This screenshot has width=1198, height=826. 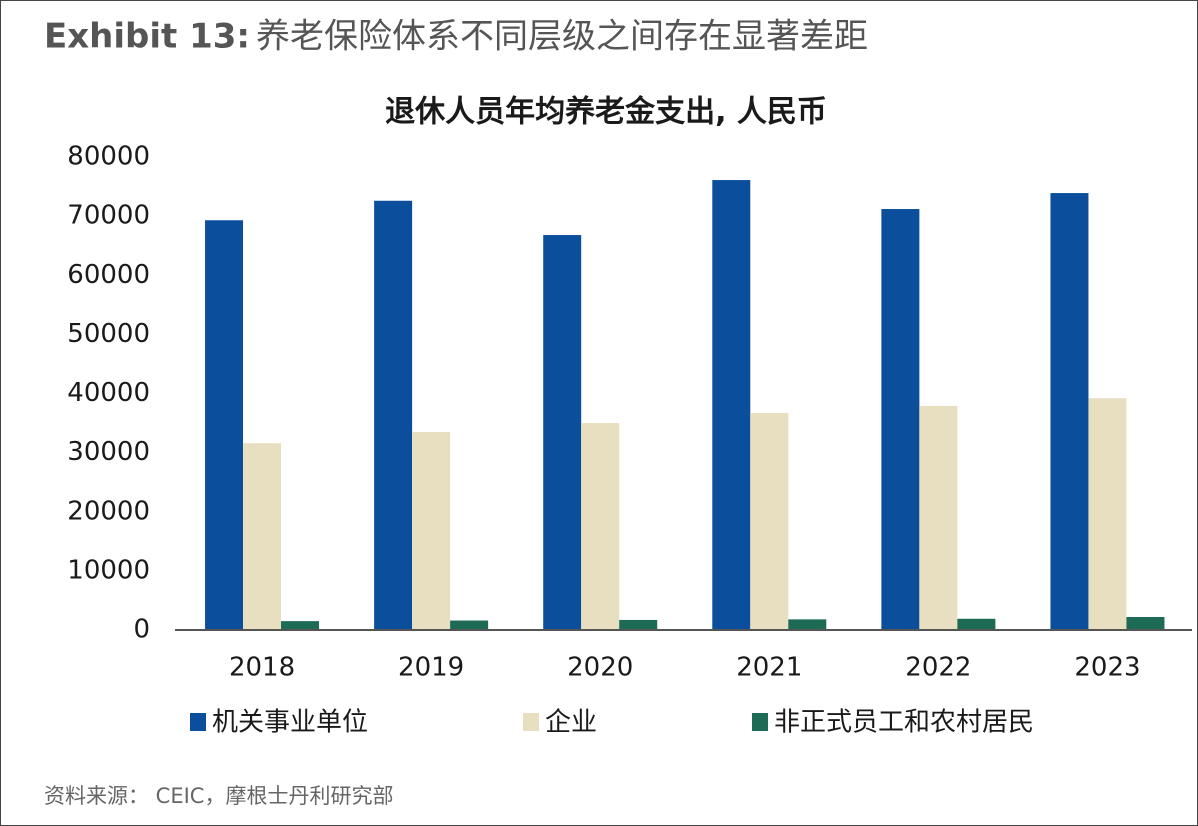 What do you see at coordinates (108, 452) in the screenshot?
I see `y-tick-label: 30000` at bounding box center [108, 452].